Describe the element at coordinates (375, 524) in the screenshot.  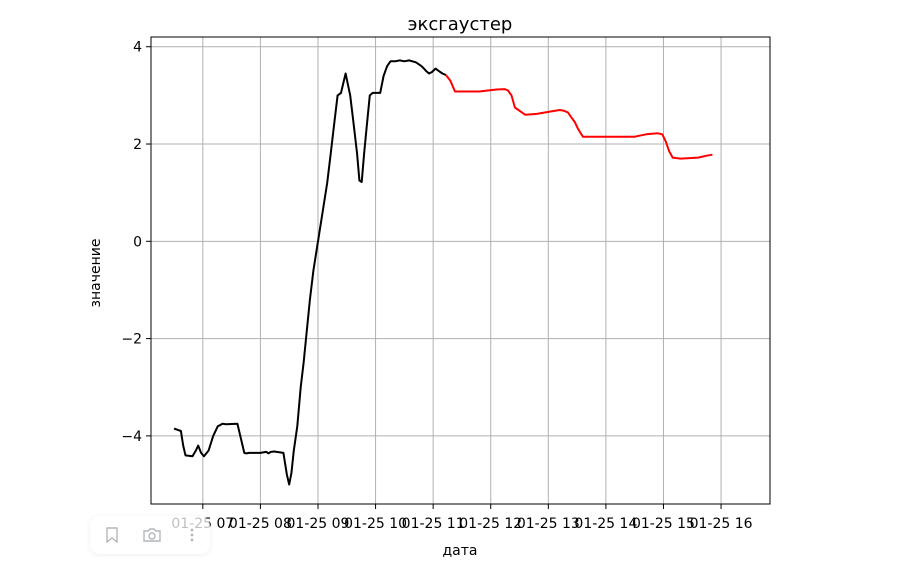
I see `x-tick-label: 01-25 10` at that location.